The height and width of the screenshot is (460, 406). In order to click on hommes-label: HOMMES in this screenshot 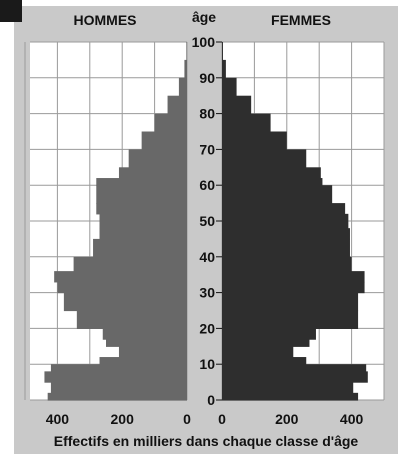, I will do `click(105, 20)`.